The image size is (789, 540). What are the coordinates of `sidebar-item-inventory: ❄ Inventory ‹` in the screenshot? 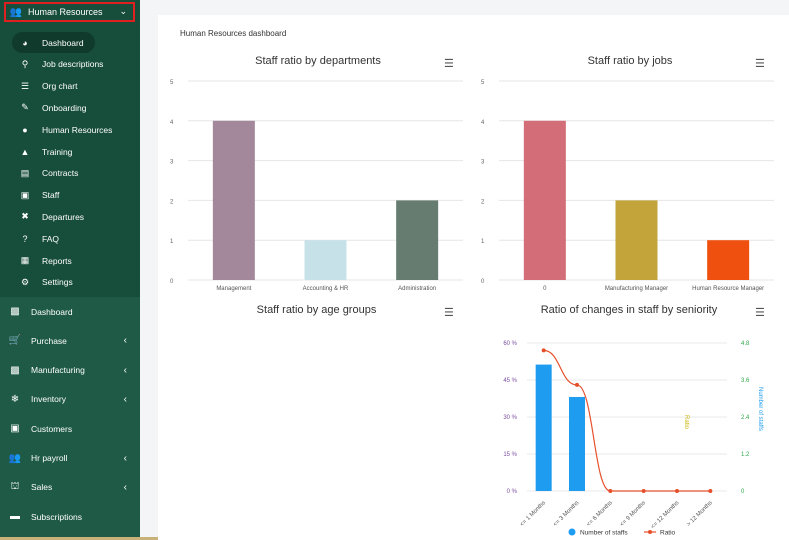 It's located at (70, 399).